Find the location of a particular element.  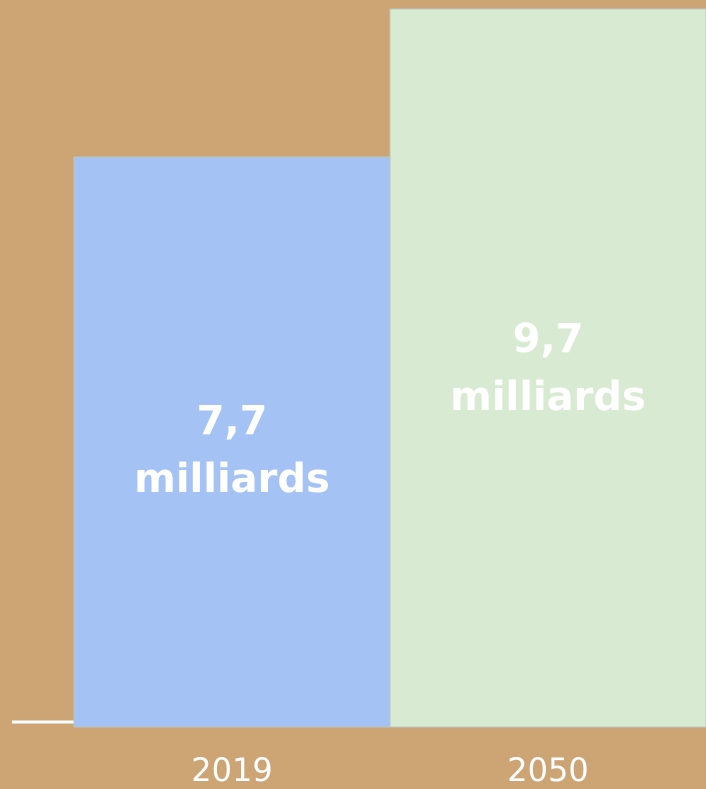

x-tick-label: 2050 is located at coordinates (548, 770).